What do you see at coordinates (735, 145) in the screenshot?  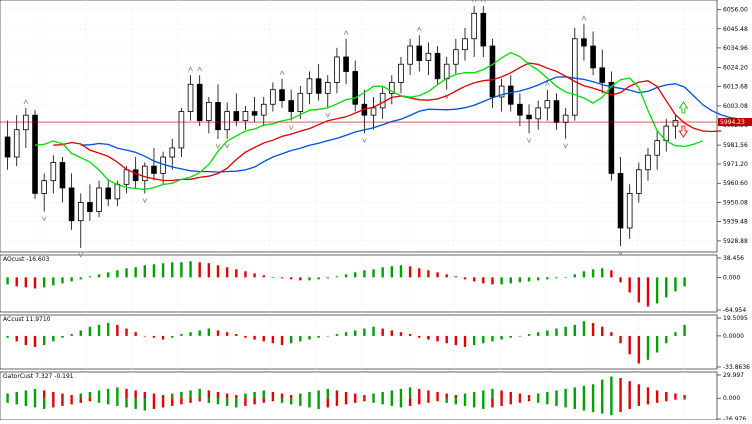 I see `price-tick-label: 5981.56` at bounding box center [735, 145].